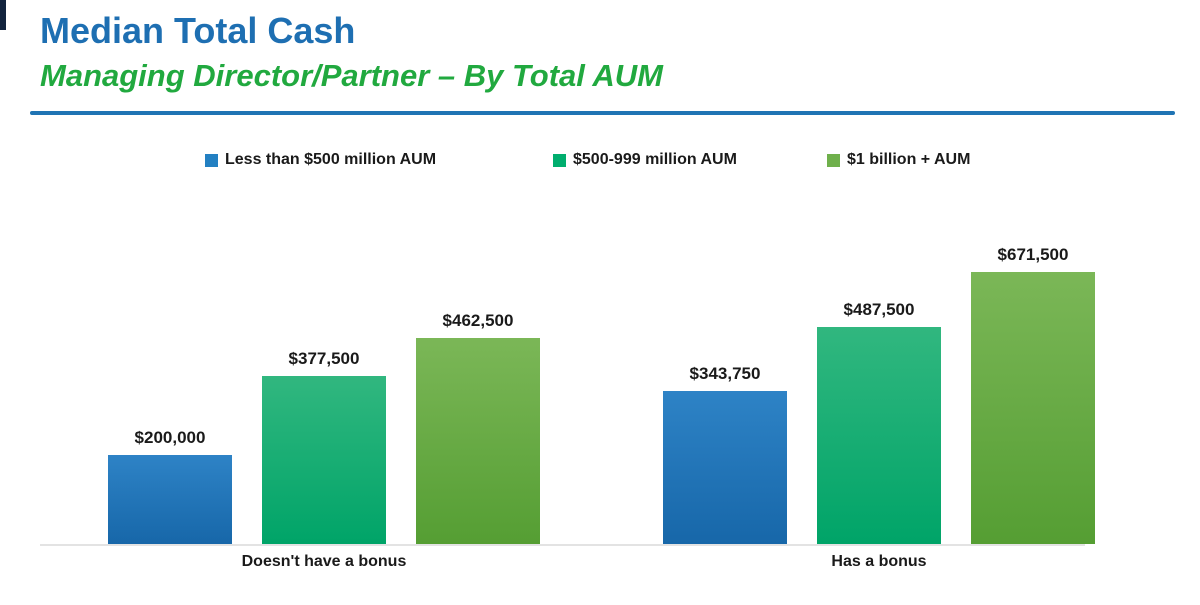 Image resolution: width=1200 pixels, height=605 pixels. Describe the element at coordinates (833, 160) in the screenshot. I see `legend-swatch-green` at that location.